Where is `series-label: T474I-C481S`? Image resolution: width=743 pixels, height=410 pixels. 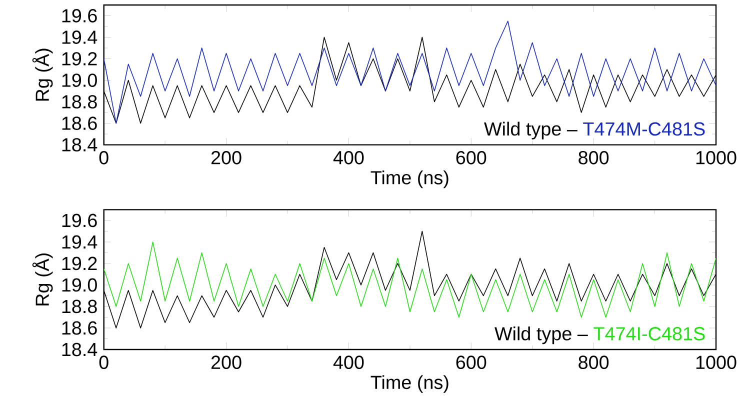 series-label: T474I-C481S is located at coordinates (649, 333).